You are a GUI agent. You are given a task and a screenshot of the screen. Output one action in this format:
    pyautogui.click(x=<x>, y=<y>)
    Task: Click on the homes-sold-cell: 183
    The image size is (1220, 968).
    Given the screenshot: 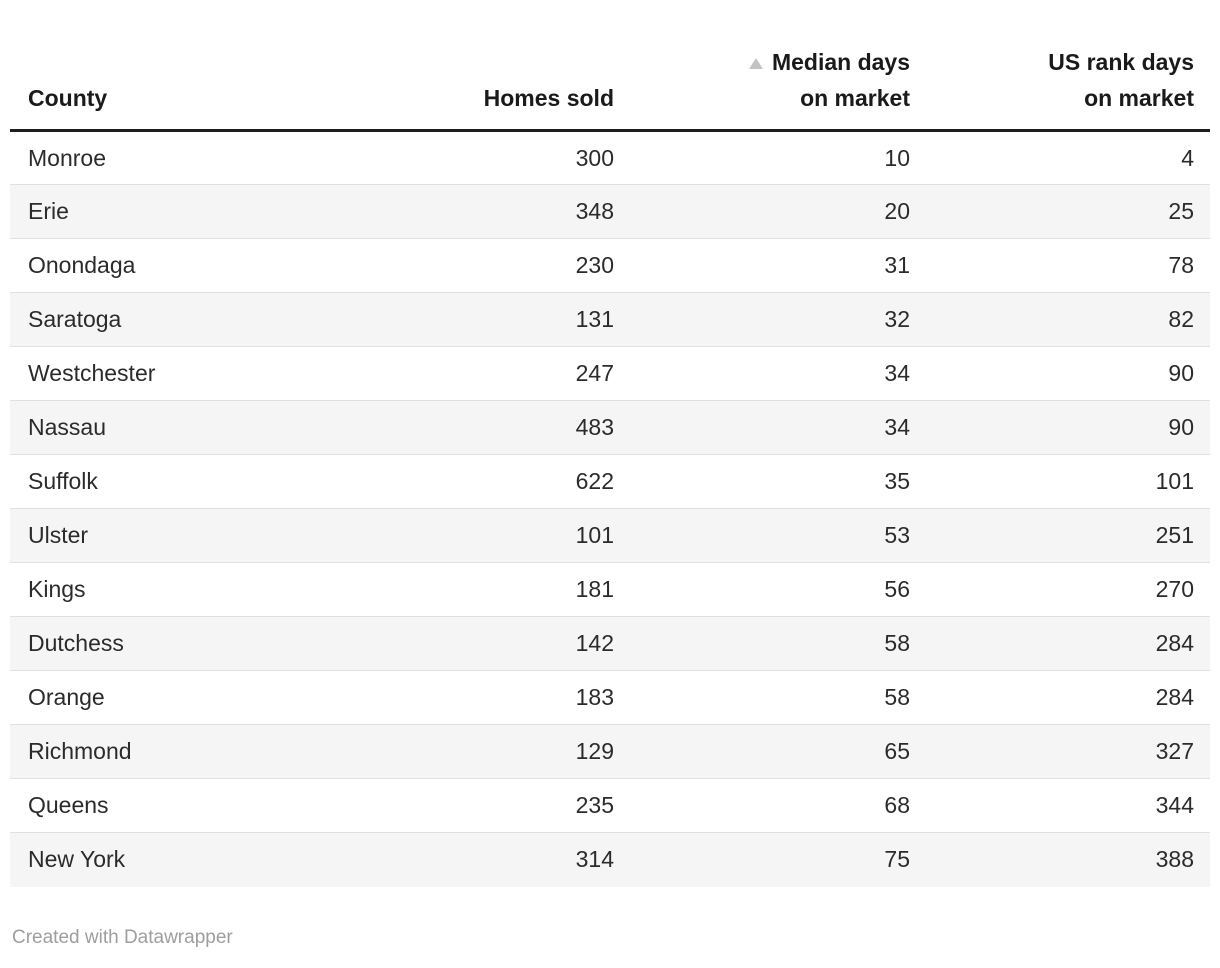 What is the action you would take?
    pyautogui.click(x=594, y=697)
    